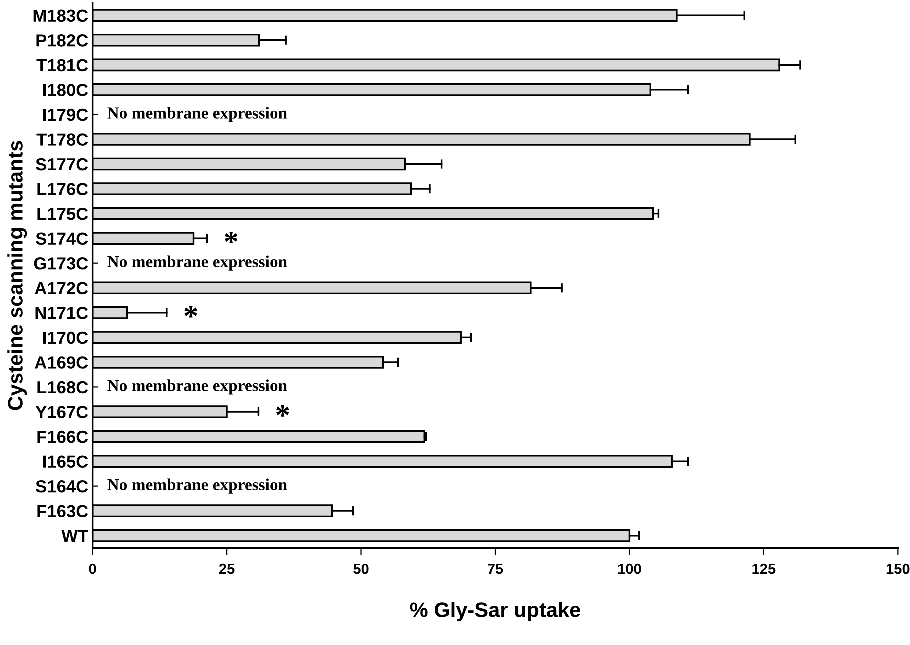 Image resolution: width=910 pixels, height=645 pixels. What do you see at coordinates (65, 115) in the screenshot?
I see `y-tick-label: I179C` at bounding box center [65, 115].